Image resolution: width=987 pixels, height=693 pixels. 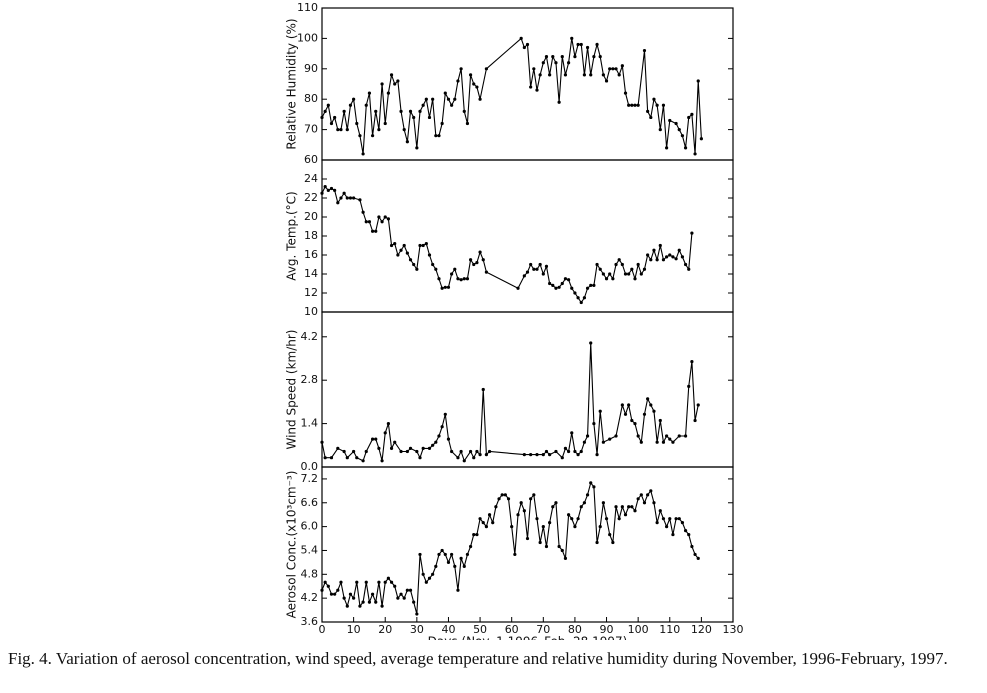 I want to click on x-tick-label: 100, so click(x=638, y=629).